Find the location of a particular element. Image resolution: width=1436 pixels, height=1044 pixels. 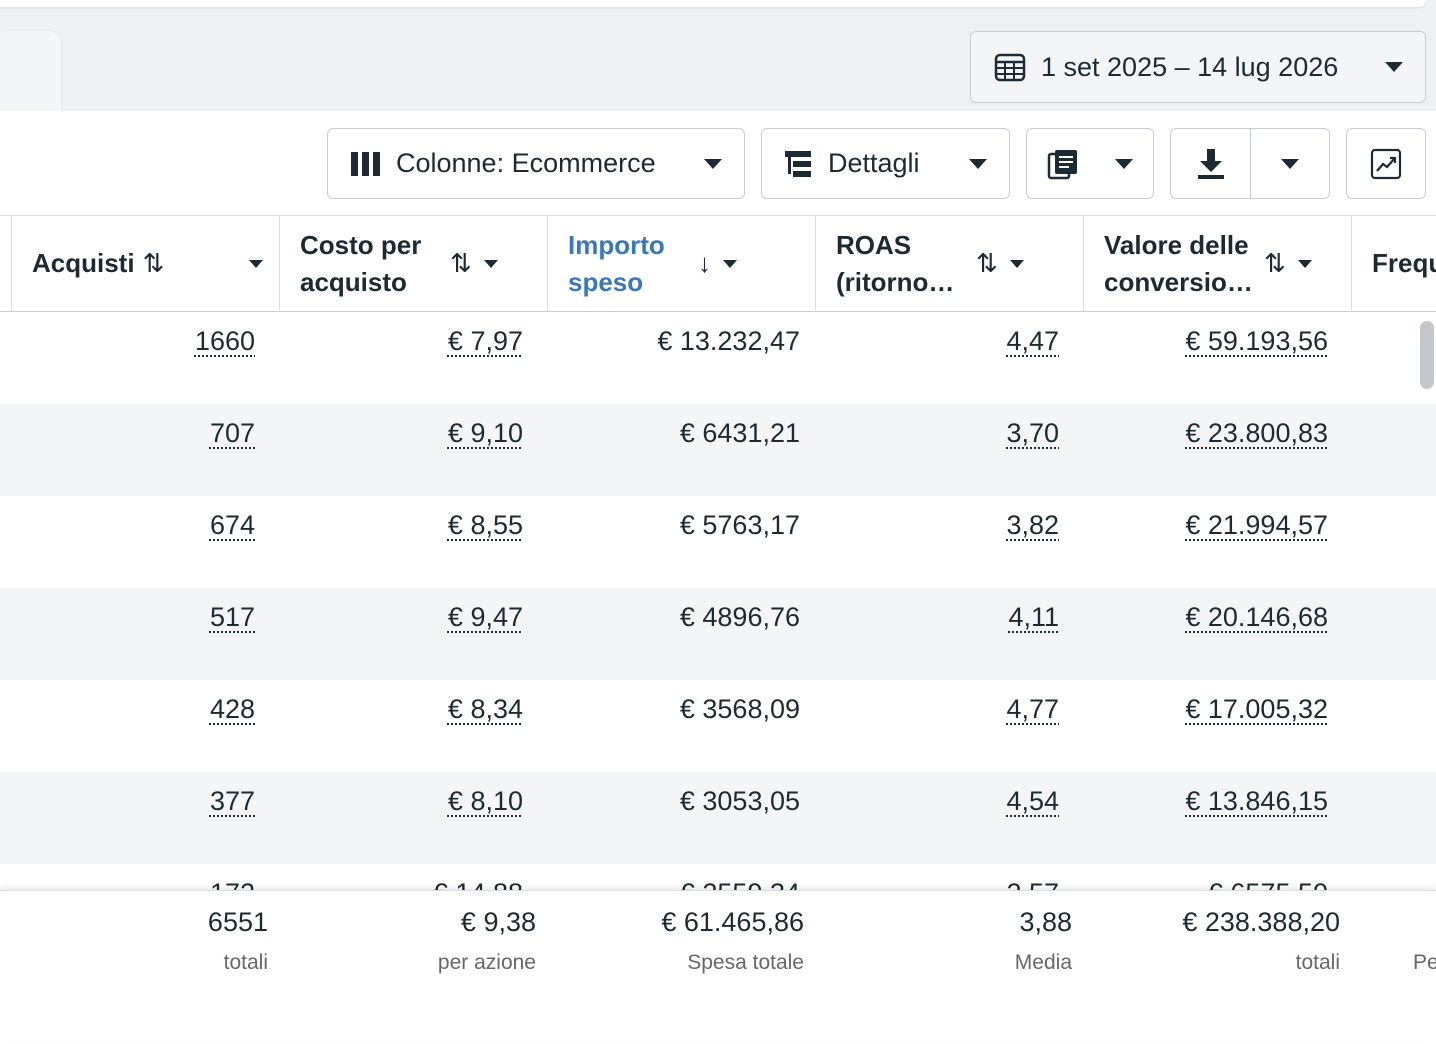

total-frequenza-label: Pe is located at coordinates (1424, 962).